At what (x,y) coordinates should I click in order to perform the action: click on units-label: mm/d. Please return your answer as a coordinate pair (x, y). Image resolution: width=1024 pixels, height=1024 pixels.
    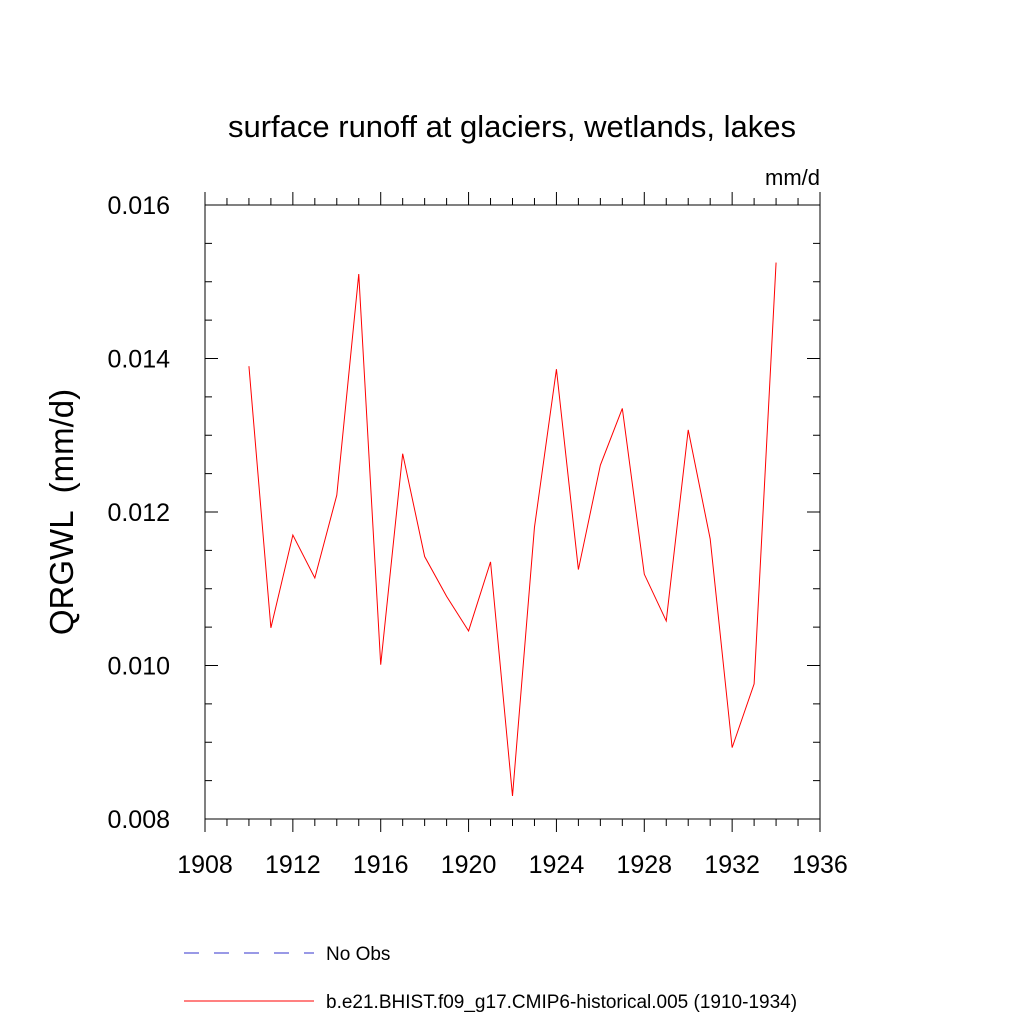
    Looking at the image, I should click on (792, 177).